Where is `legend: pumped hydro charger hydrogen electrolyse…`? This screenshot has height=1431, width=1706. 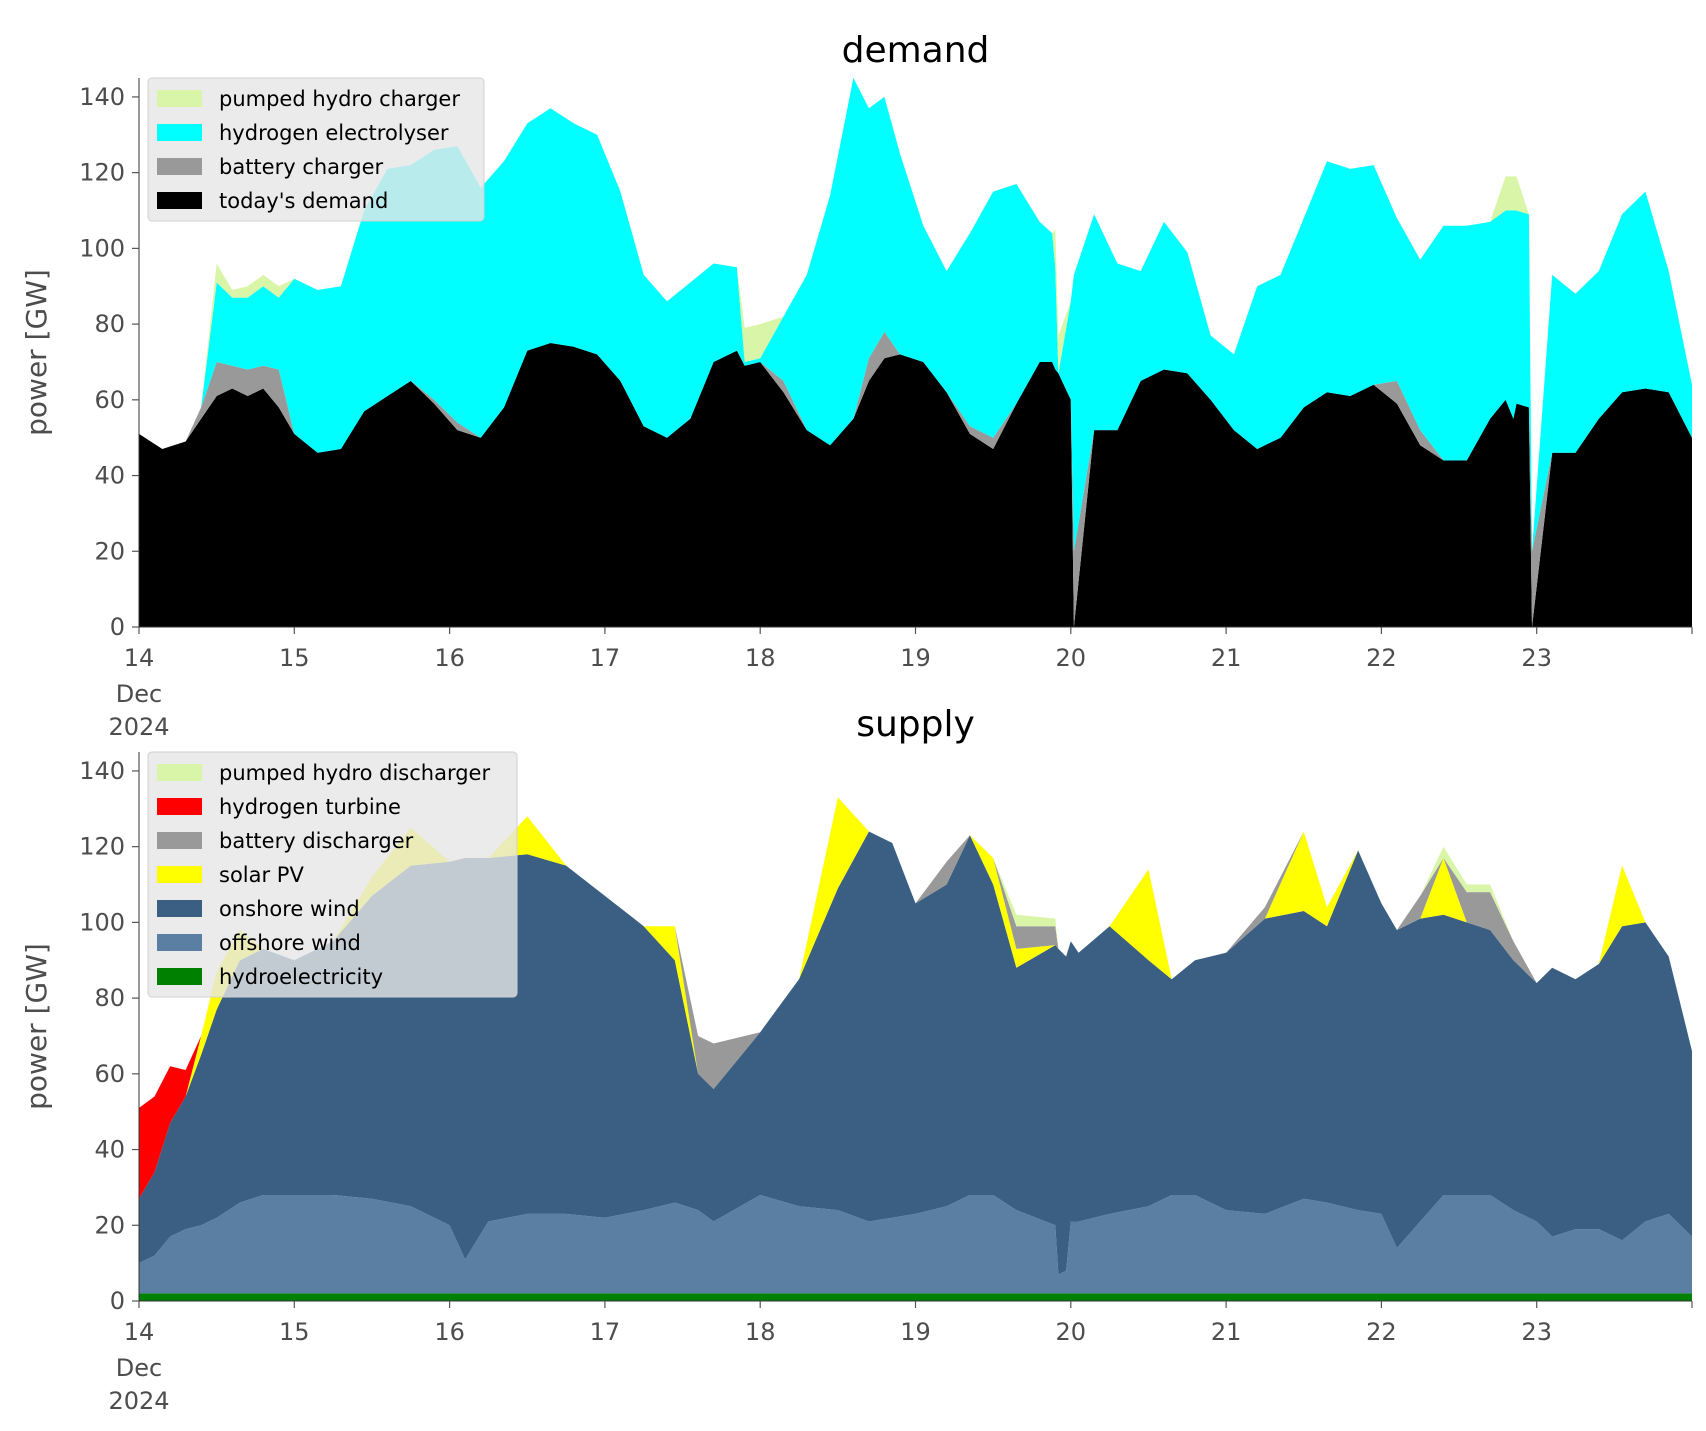 legend: pumped hydro charger hydrogen electrolyse… is located at coordinates (316, 149).